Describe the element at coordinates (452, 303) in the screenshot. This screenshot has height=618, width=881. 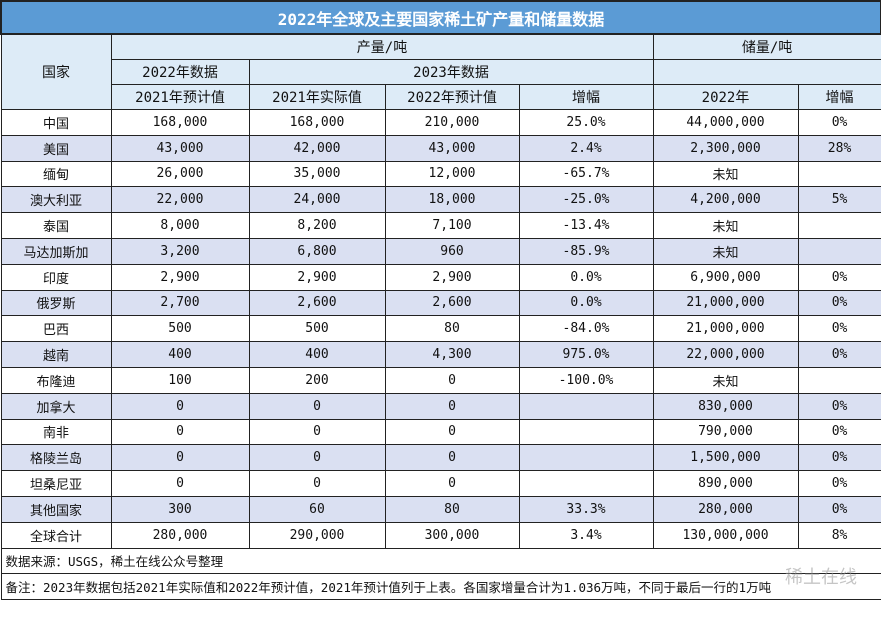
I see `cell-2022-estimate: 2,600` at that location.